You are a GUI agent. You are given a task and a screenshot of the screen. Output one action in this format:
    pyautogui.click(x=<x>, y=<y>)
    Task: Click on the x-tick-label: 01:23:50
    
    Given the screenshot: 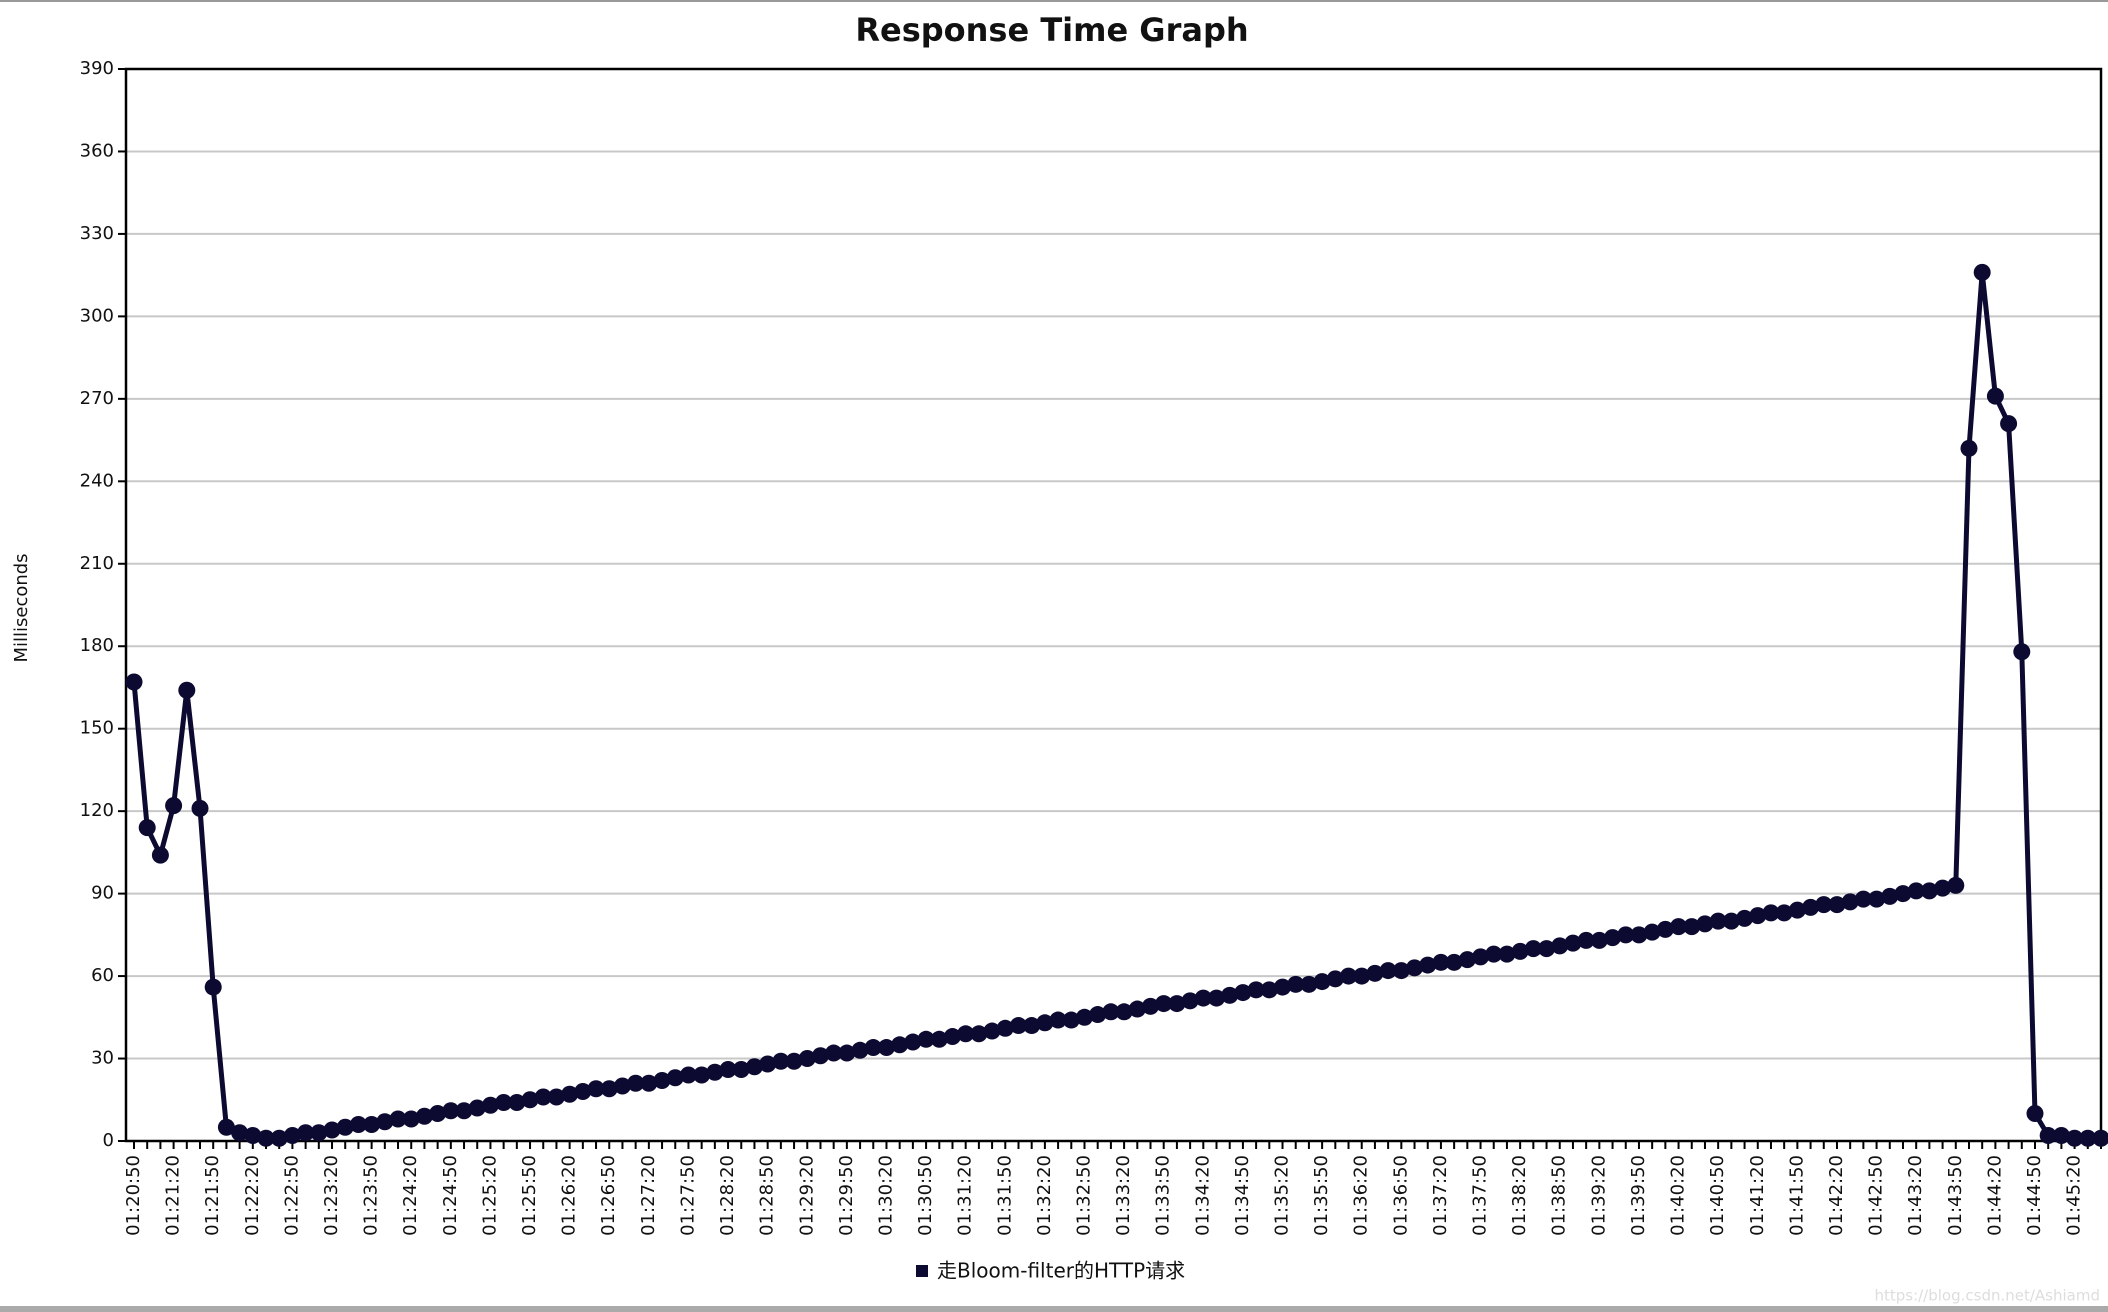 What is the action you would take?
    pyautogui.click(x=371, y=1195)
    